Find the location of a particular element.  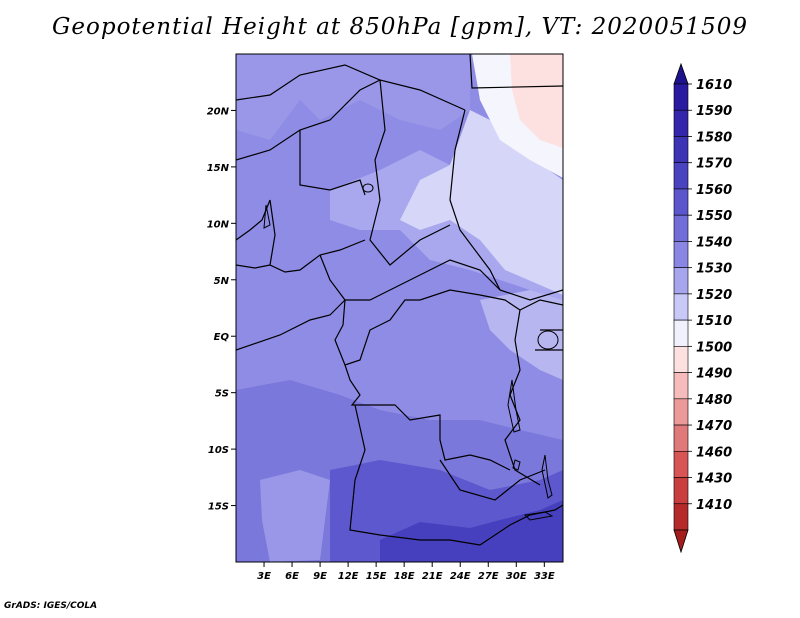

colorbar-label: 1570 is located at coordinates (714, 164).